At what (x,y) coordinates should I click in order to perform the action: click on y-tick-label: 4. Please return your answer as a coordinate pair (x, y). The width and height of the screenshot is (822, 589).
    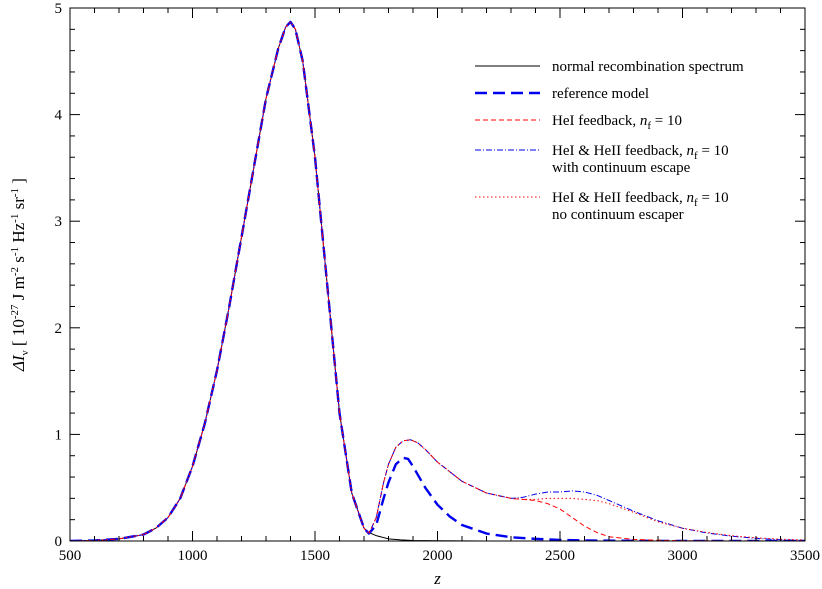
    Looking at the image, I should click on (59, 116).